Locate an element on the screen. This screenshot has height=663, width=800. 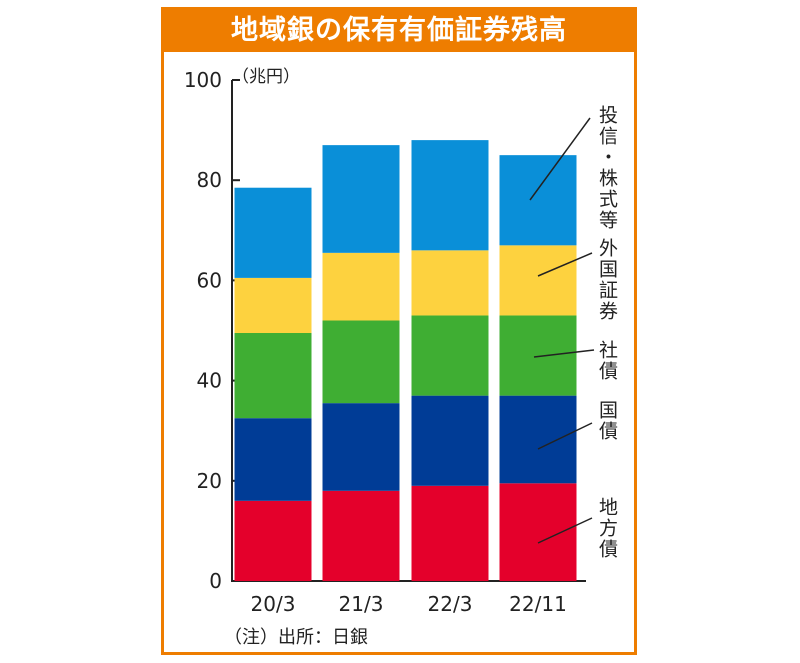
x-tick-label: 22/11 is located at coordinates (538, 604).